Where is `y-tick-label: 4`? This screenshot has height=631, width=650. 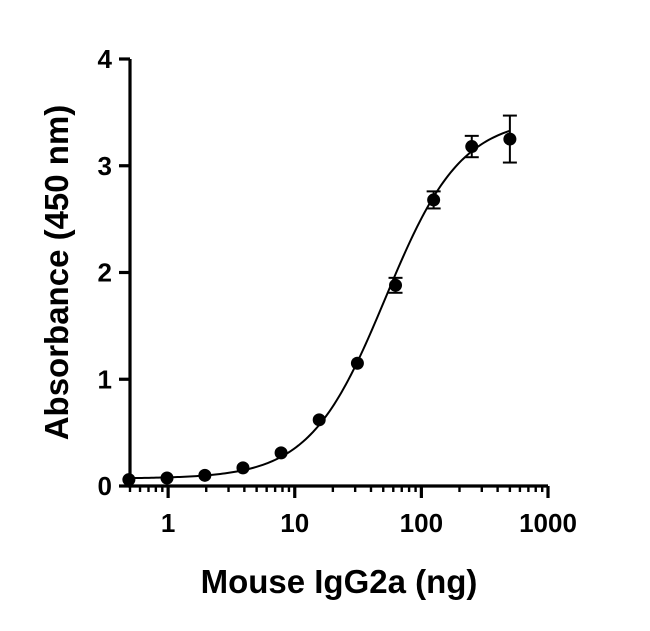 y-tick-label: 4 is located at coordinates (105, 59).